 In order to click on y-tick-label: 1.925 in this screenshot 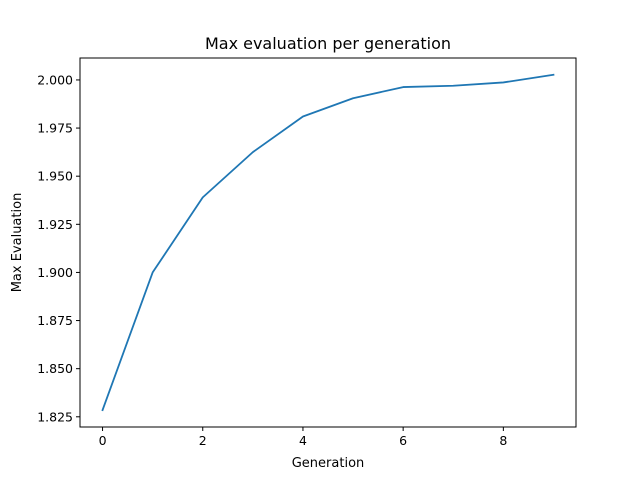, I will do `click(55, 224)`.